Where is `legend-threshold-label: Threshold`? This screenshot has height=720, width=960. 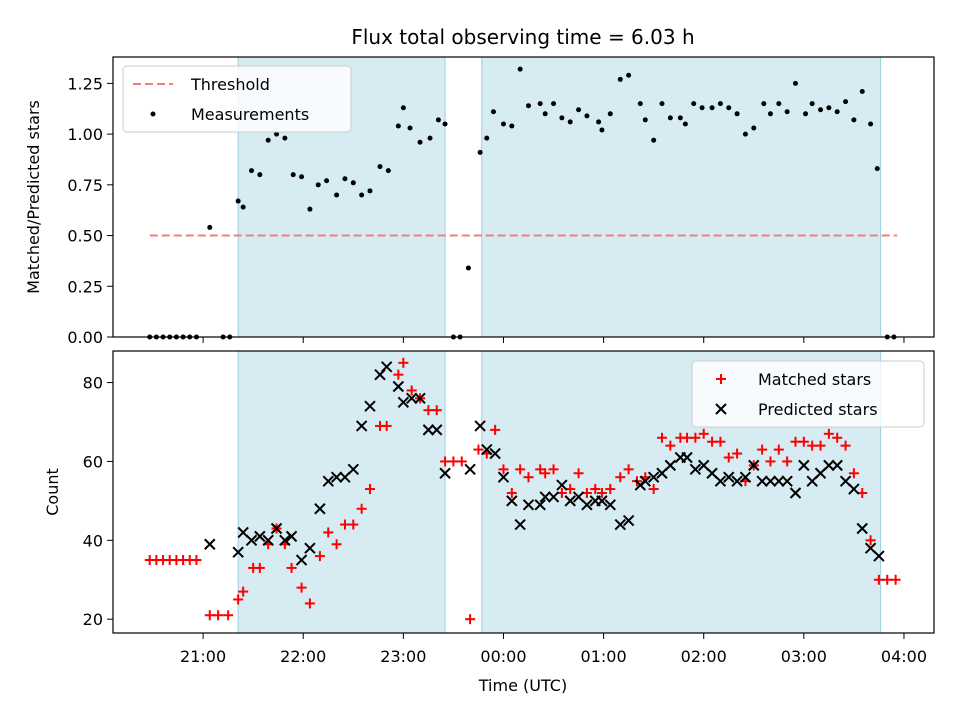
legend-threshold-label: Threshold is located at coordinates (230, 84).